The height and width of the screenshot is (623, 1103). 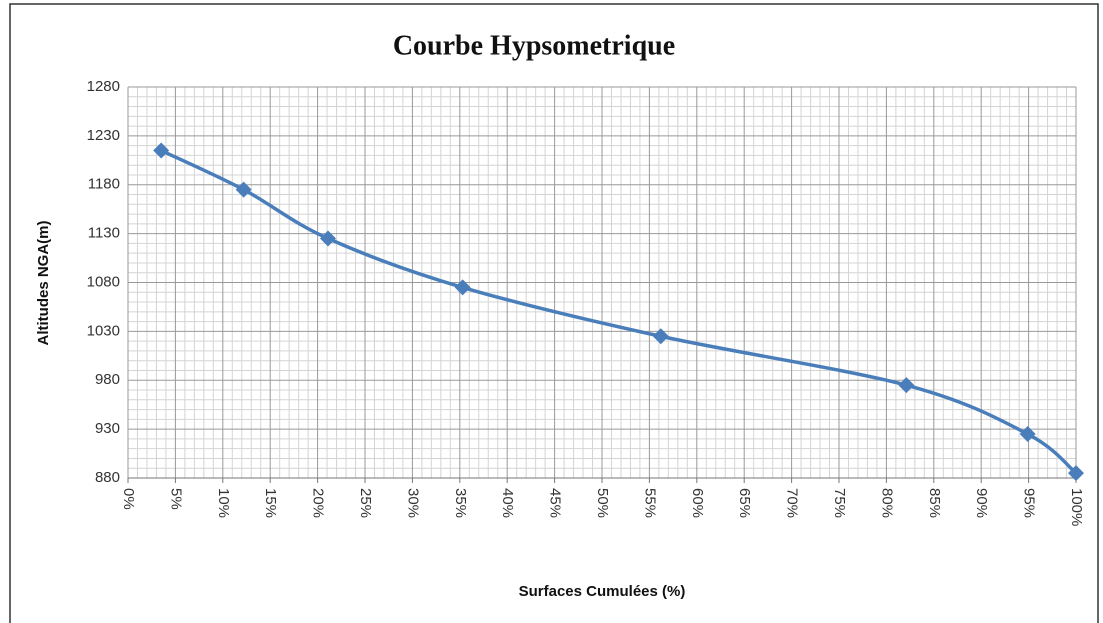 I want to click on x-tick-label: 85%, so click(x=934, y=503).